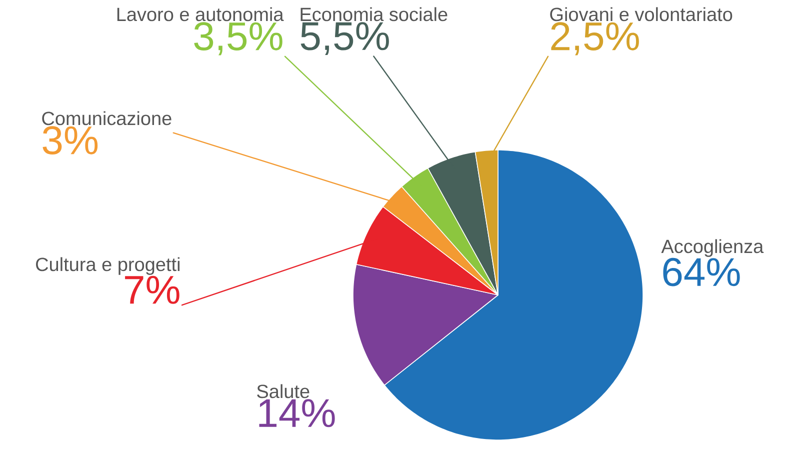 Image resolution: width=802 pixels, height=450 pixels. I want to click on data-label: 7%, so click(152, 290).